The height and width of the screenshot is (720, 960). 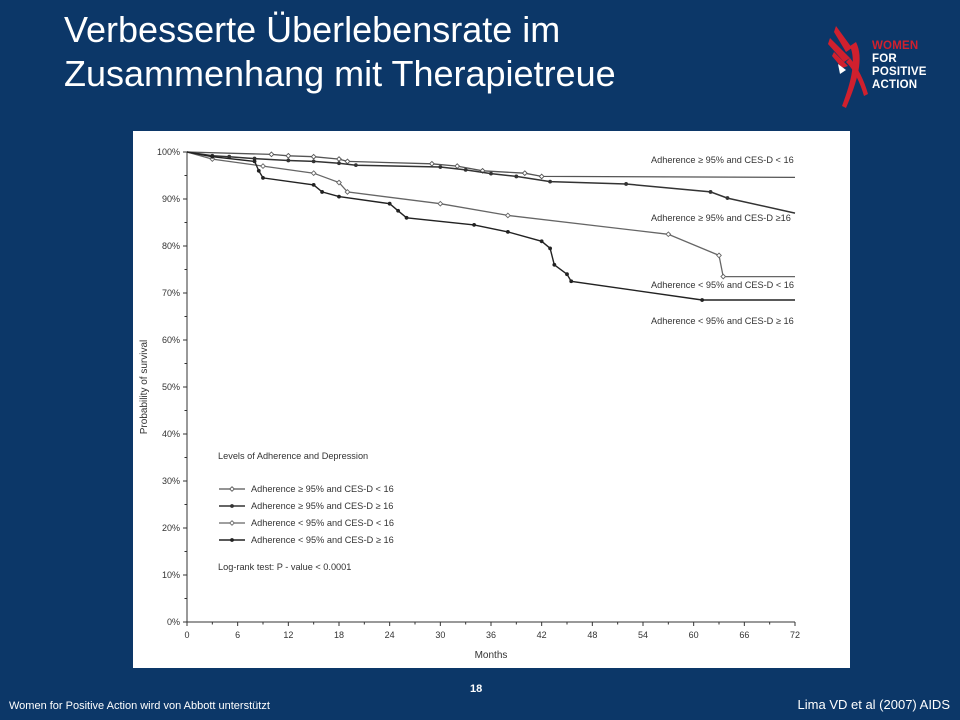 What do you see at coordinates (288, 635) in the screenshot?
I see `x-tick-label: 12` at bounding box center [288, 635].